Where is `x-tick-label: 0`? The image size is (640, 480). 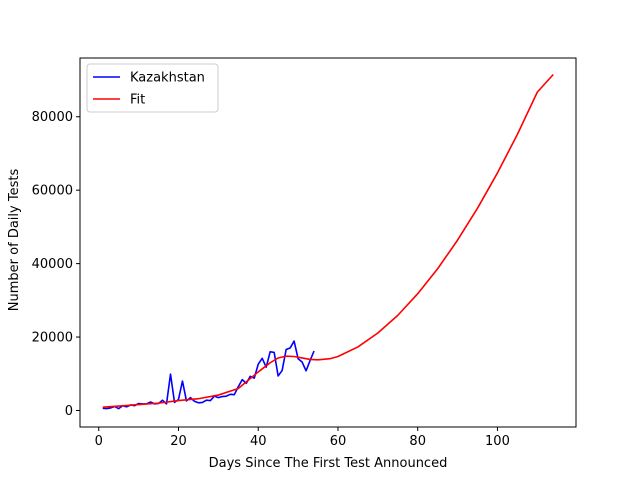
x-tick-label: 0 is located at coordinates (99, 441).